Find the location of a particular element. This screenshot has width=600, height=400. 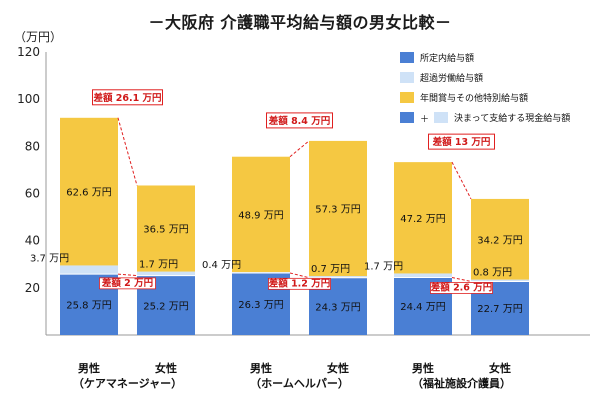

x-tick-label-group: （ケアマネージャー） is located at coordinates (127, 383).